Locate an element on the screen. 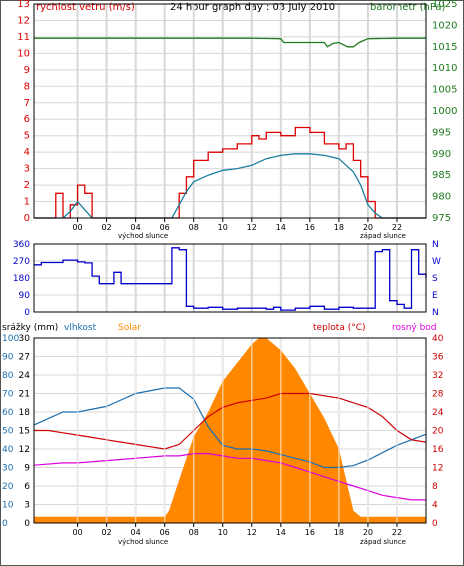 This screenshot has width=464, height=566. axis-tick-label: 1020 is located at coordinates (444, 25).